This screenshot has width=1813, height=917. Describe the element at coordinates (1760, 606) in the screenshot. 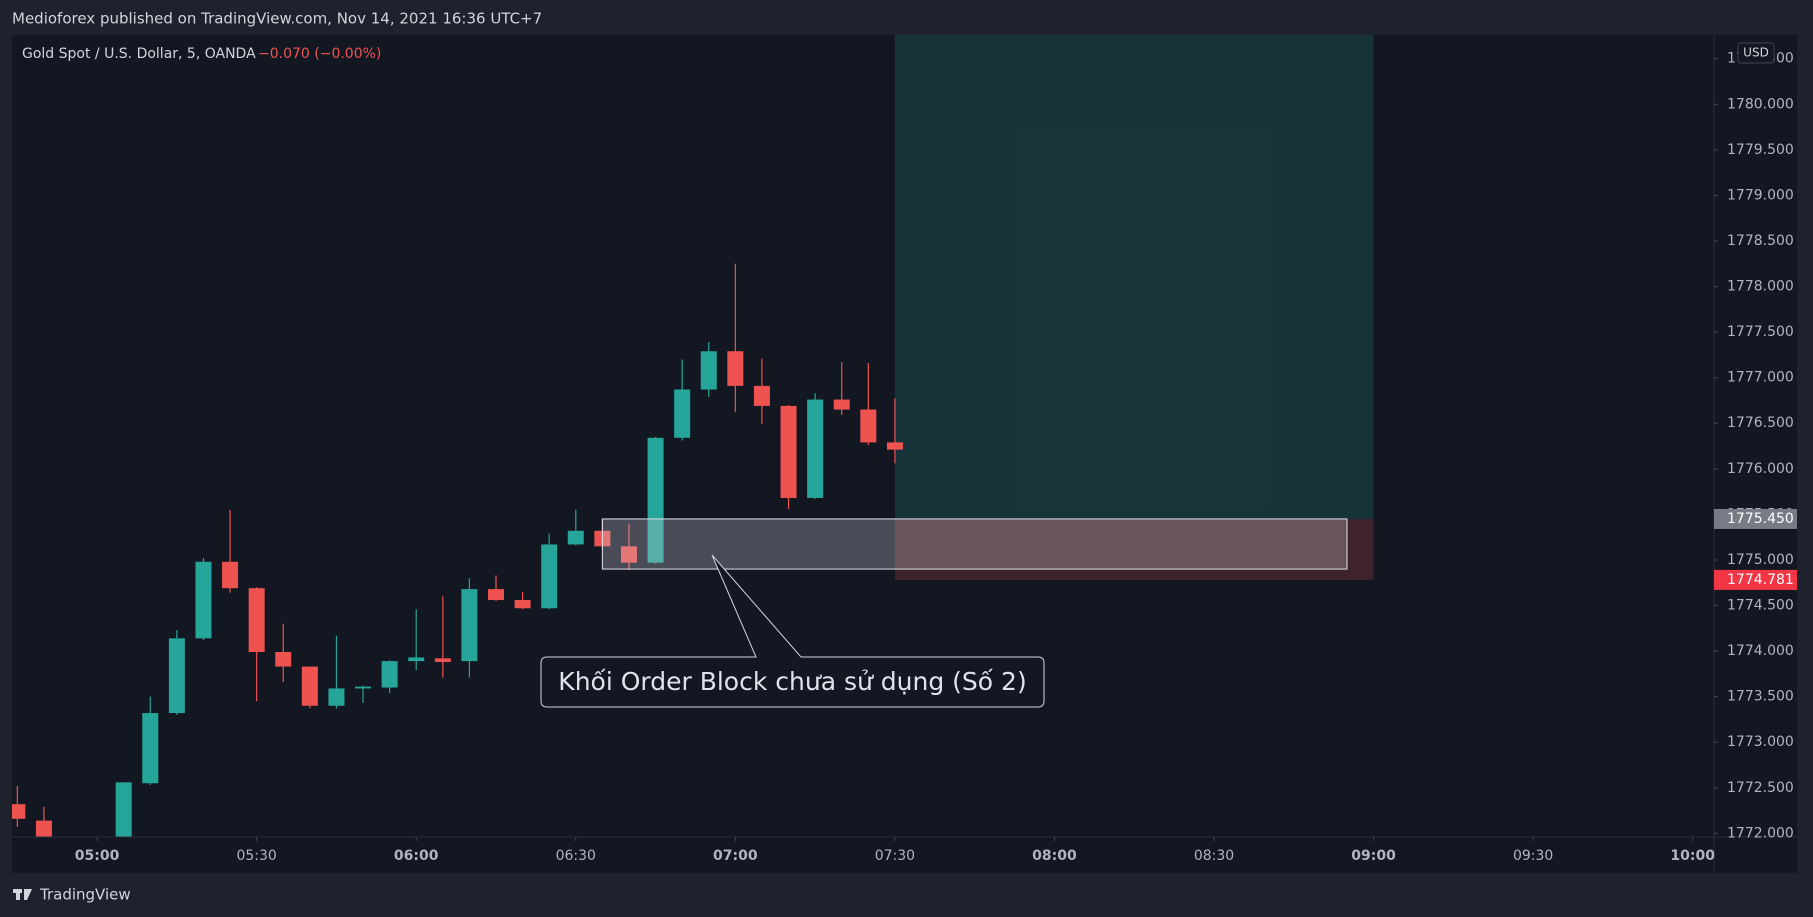

I see `y-tick-label: 1774.500` at that location.